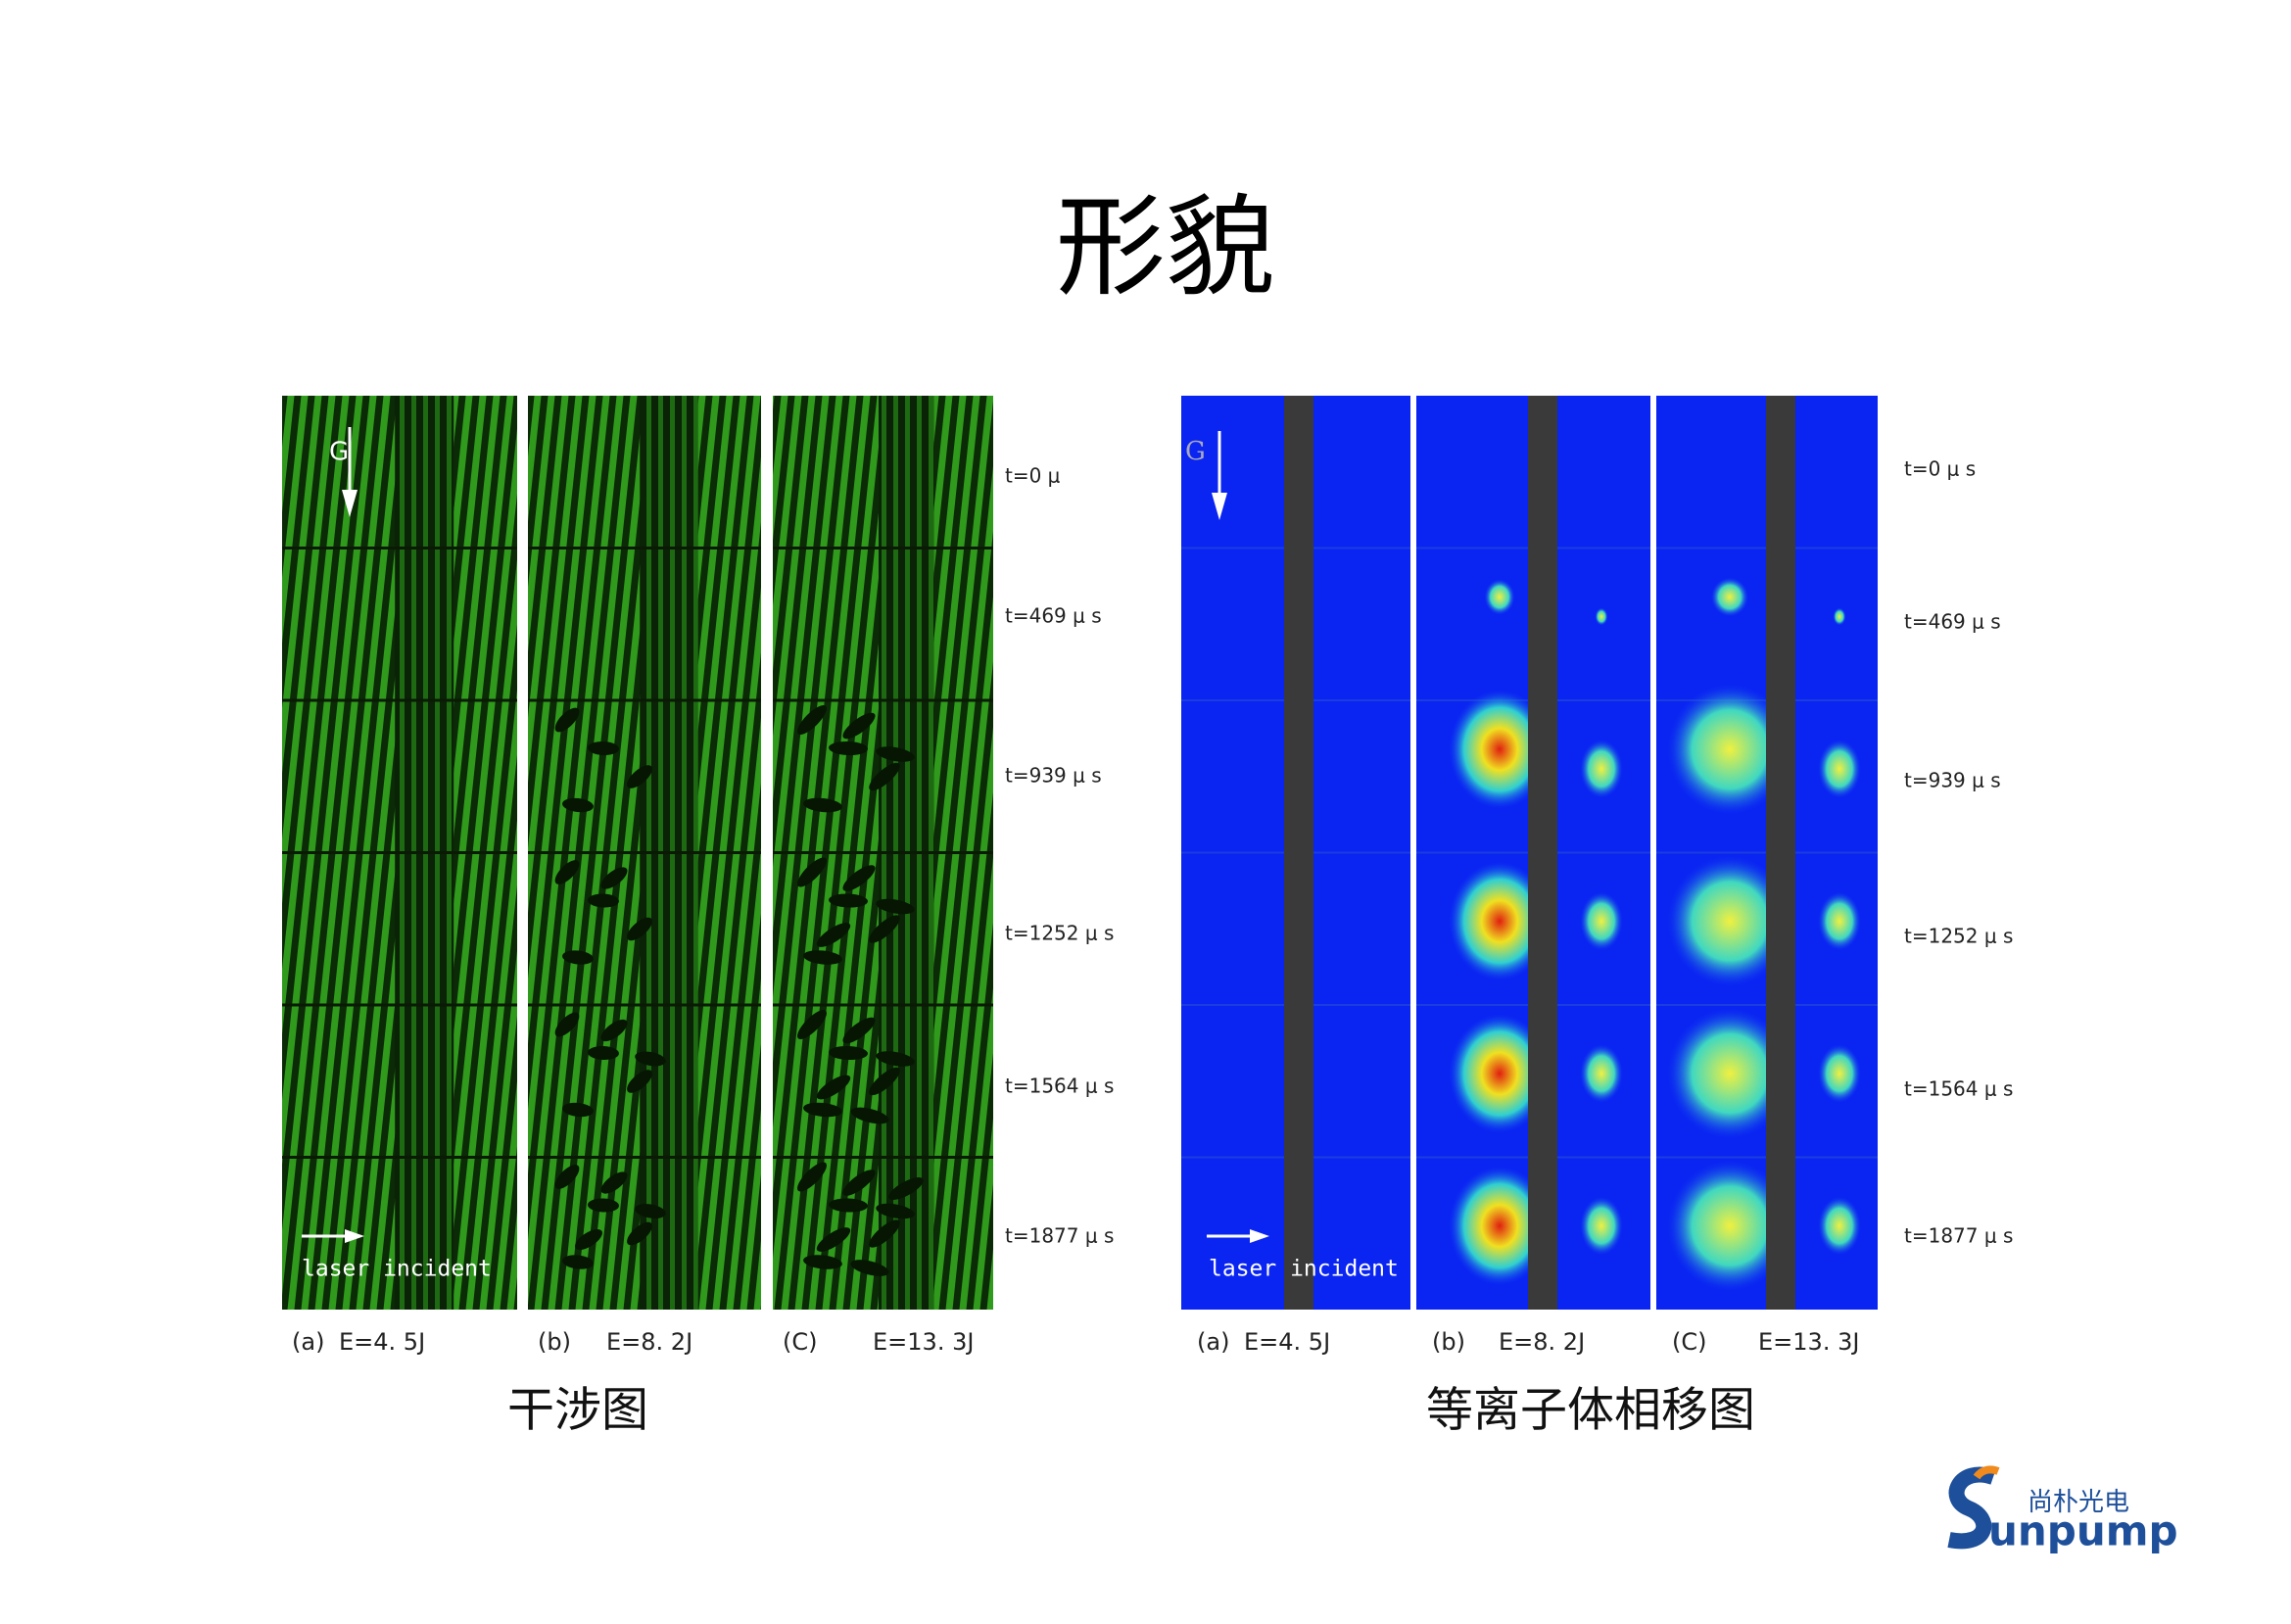 The height and width of the screenshot is (1624, 2291). I want to click on logo: 尚朴光电 unpump, so click(2062, 1510).